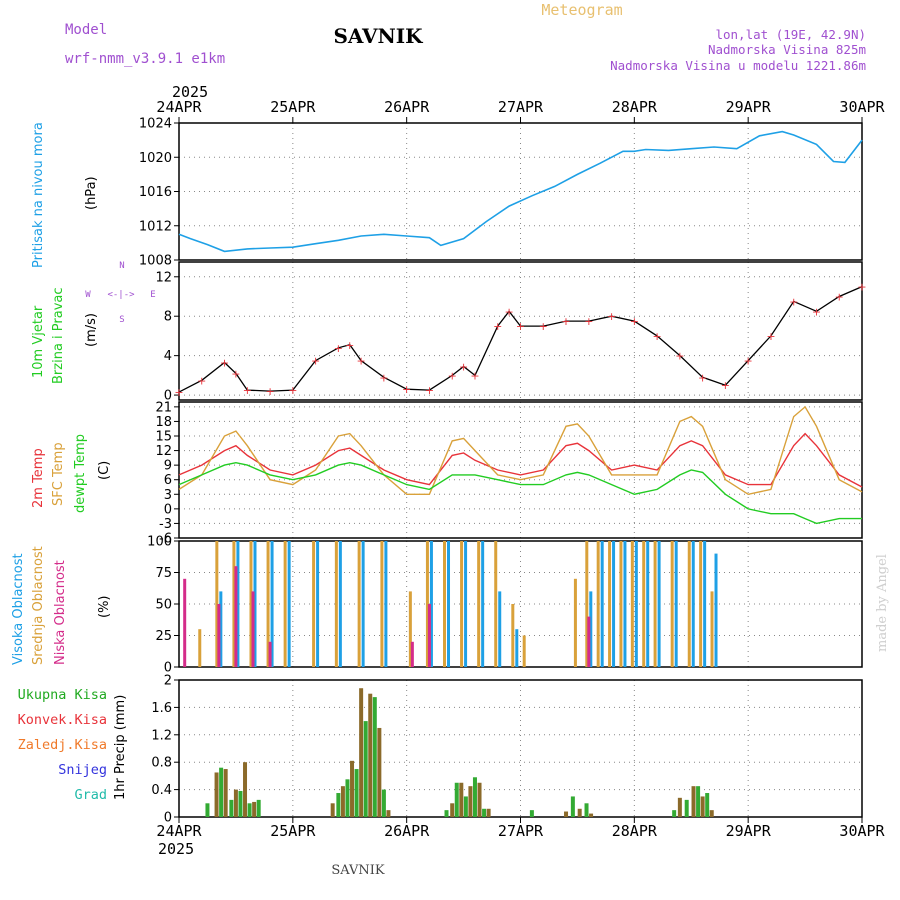 The height and width of the screenshot is (900, 900). What do you see at coordinates (293, 107) in the screenshot?
I see `xtick-label-top: 25APR` at bounding box center [293, 107].